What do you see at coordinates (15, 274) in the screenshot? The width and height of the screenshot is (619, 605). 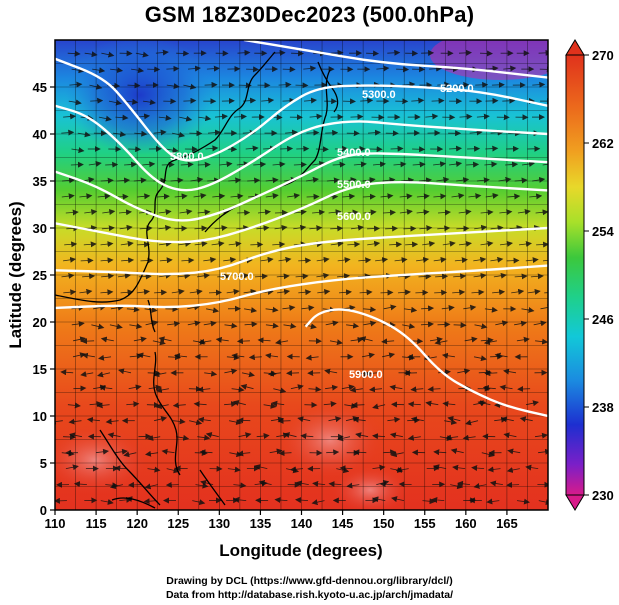 I see `y-axis-label: Latitude (degrees)` at bounding box center [15, 274].